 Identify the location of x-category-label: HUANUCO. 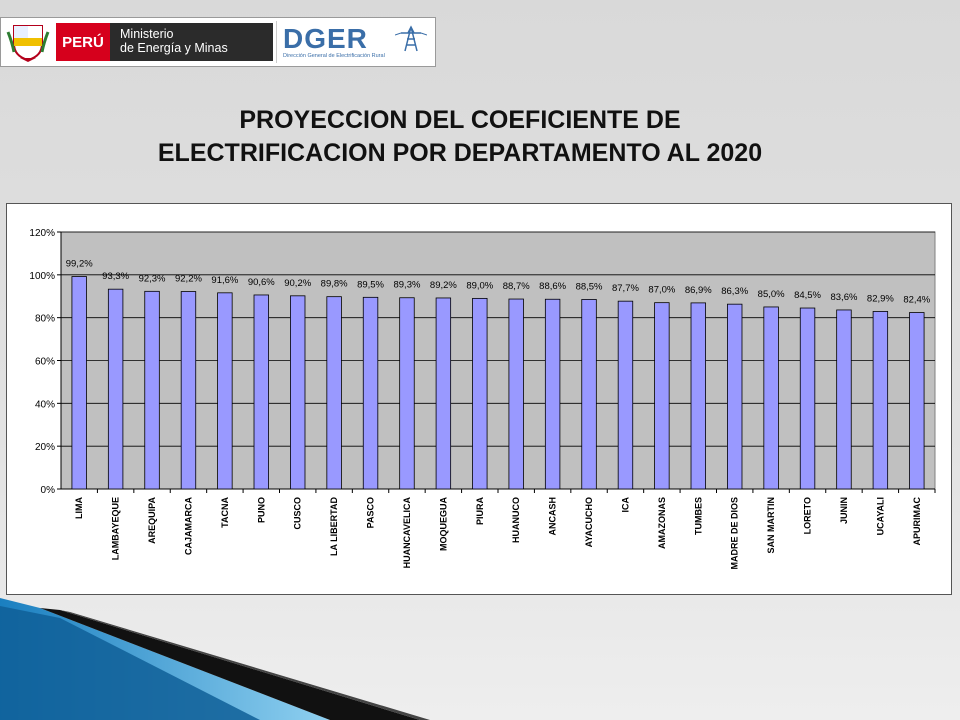
(516, 520).